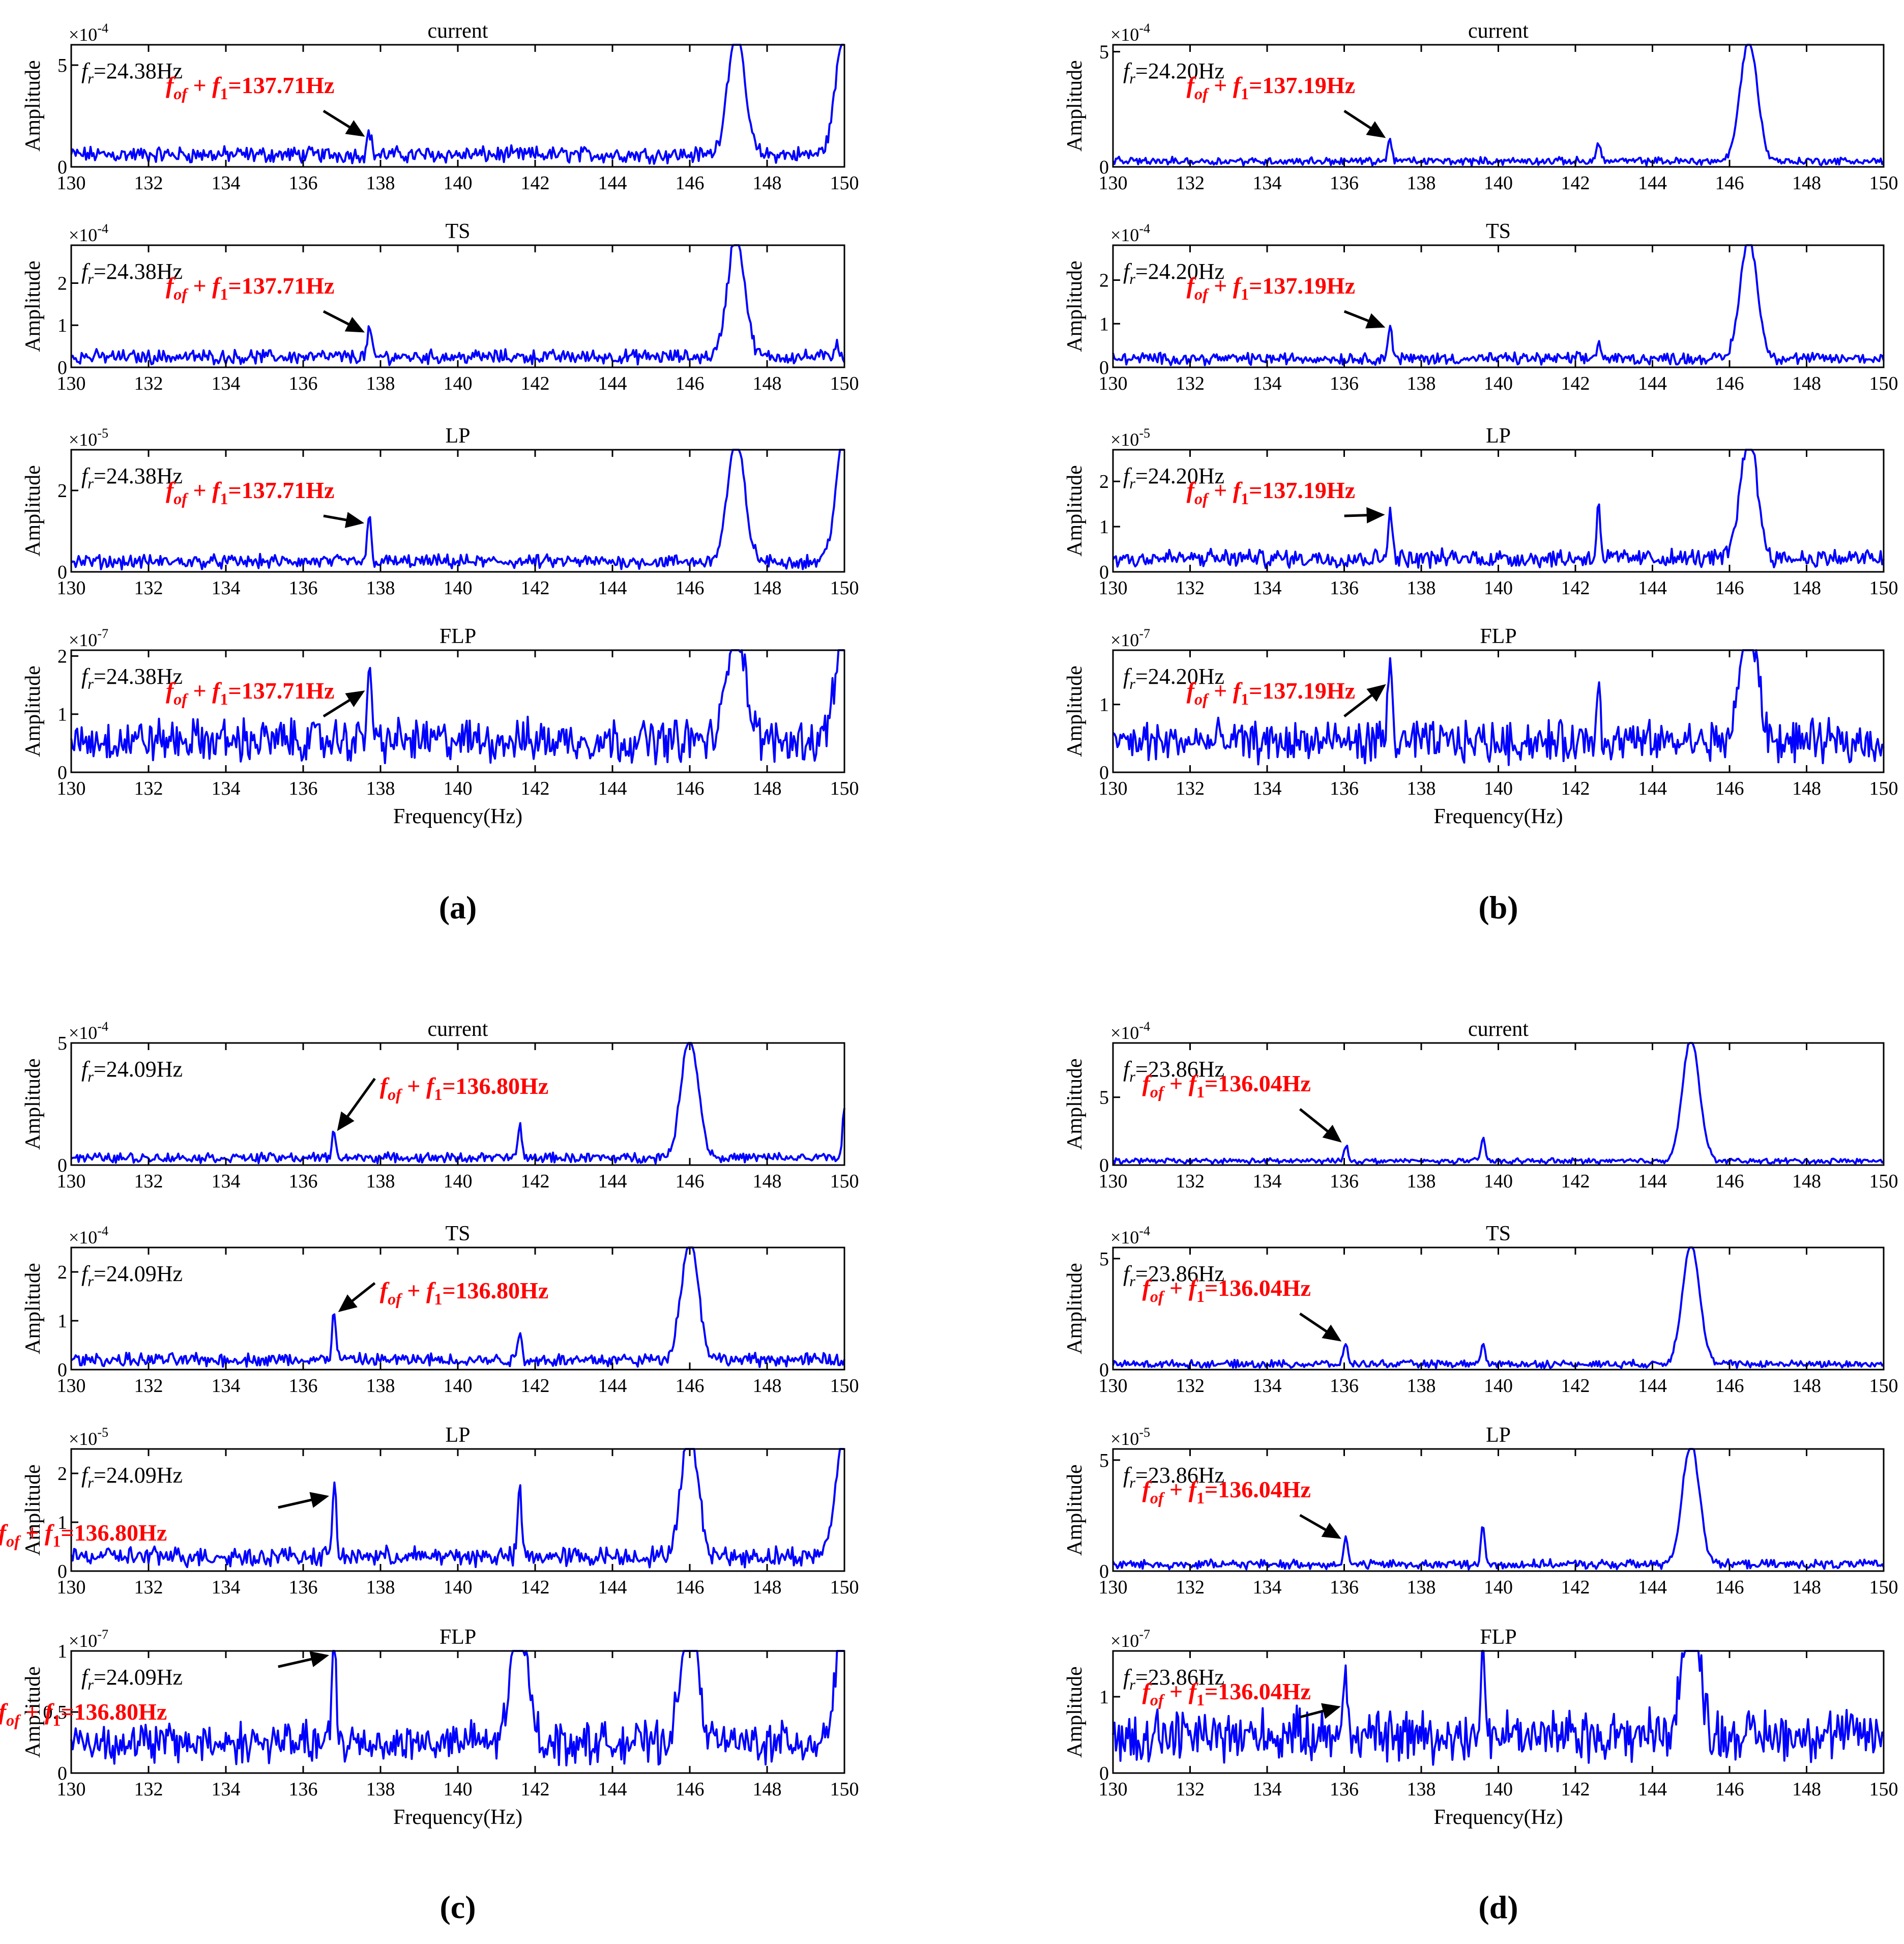 The width and height of the screenshot is (1904, 1944). What do you see at coordinates (131, 476) in the screenshot?
I see `fr-value: 24.38` at bounding box center [131, 476].